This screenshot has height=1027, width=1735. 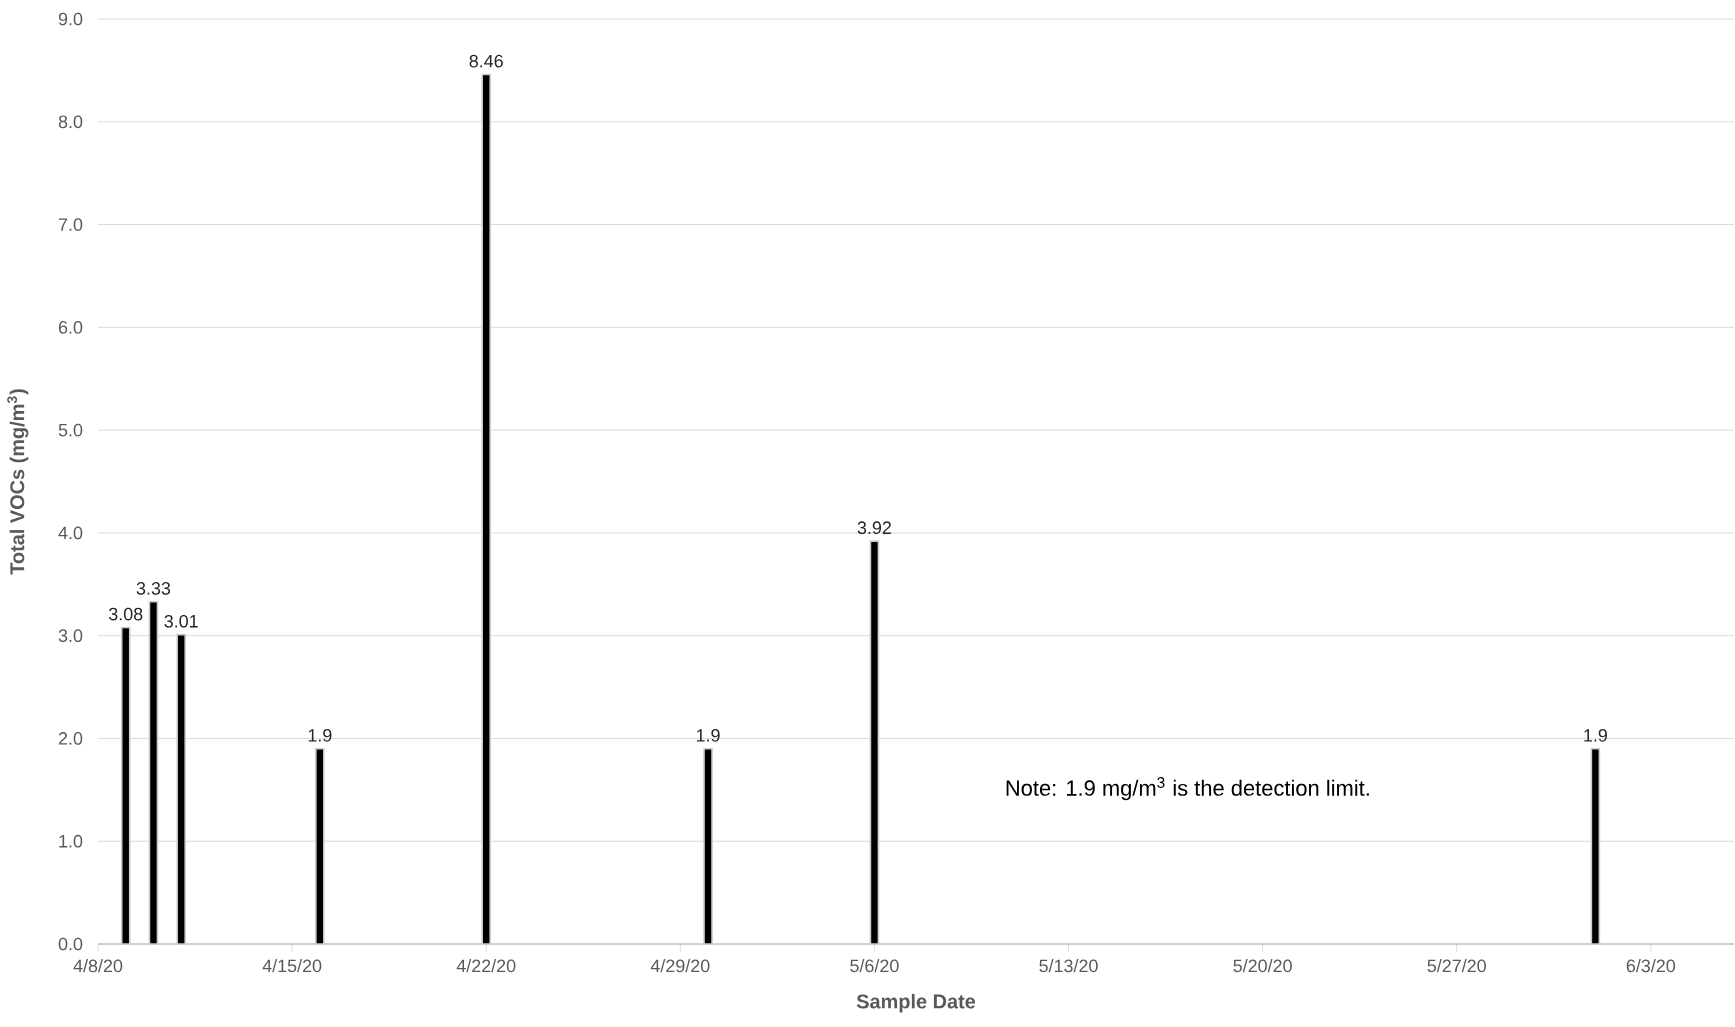 I want to click on data-label: 3.01, so click(x=181, y=621).